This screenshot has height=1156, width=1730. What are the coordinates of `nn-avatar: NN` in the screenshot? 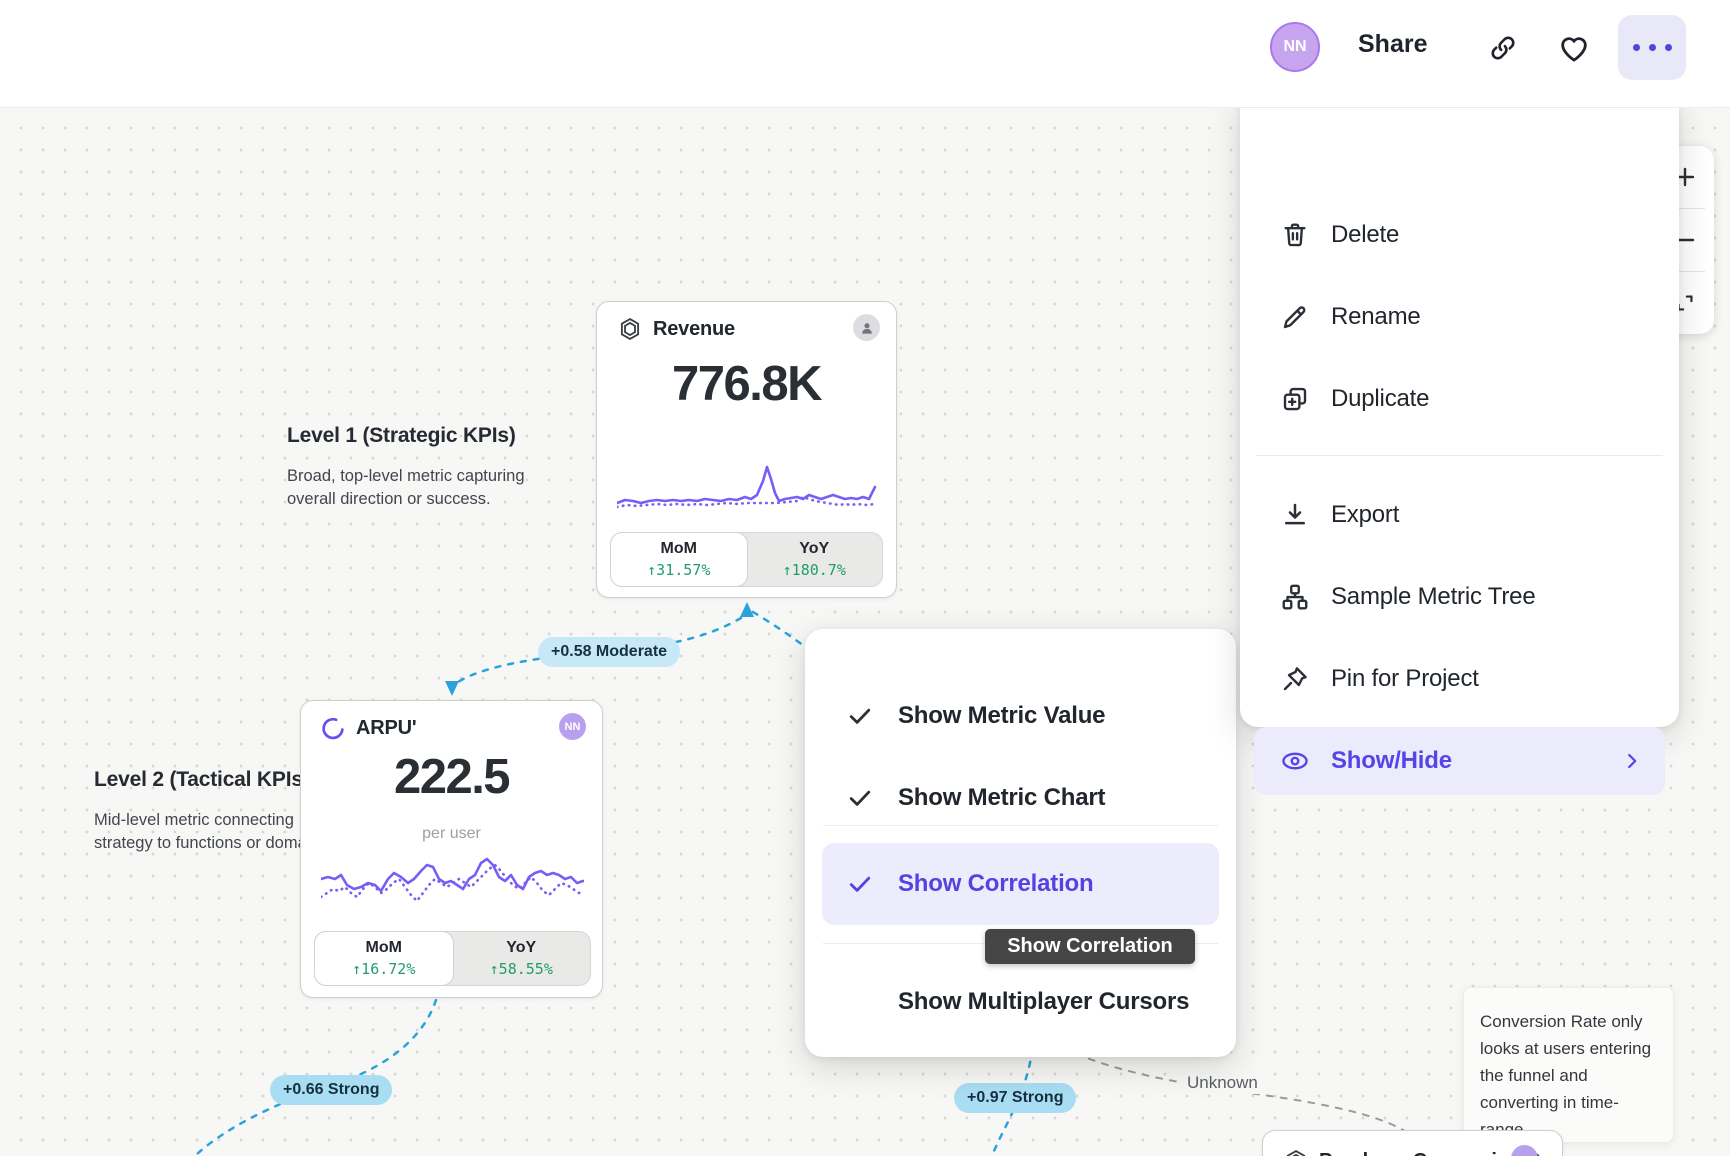 It's located at (1295, 47).